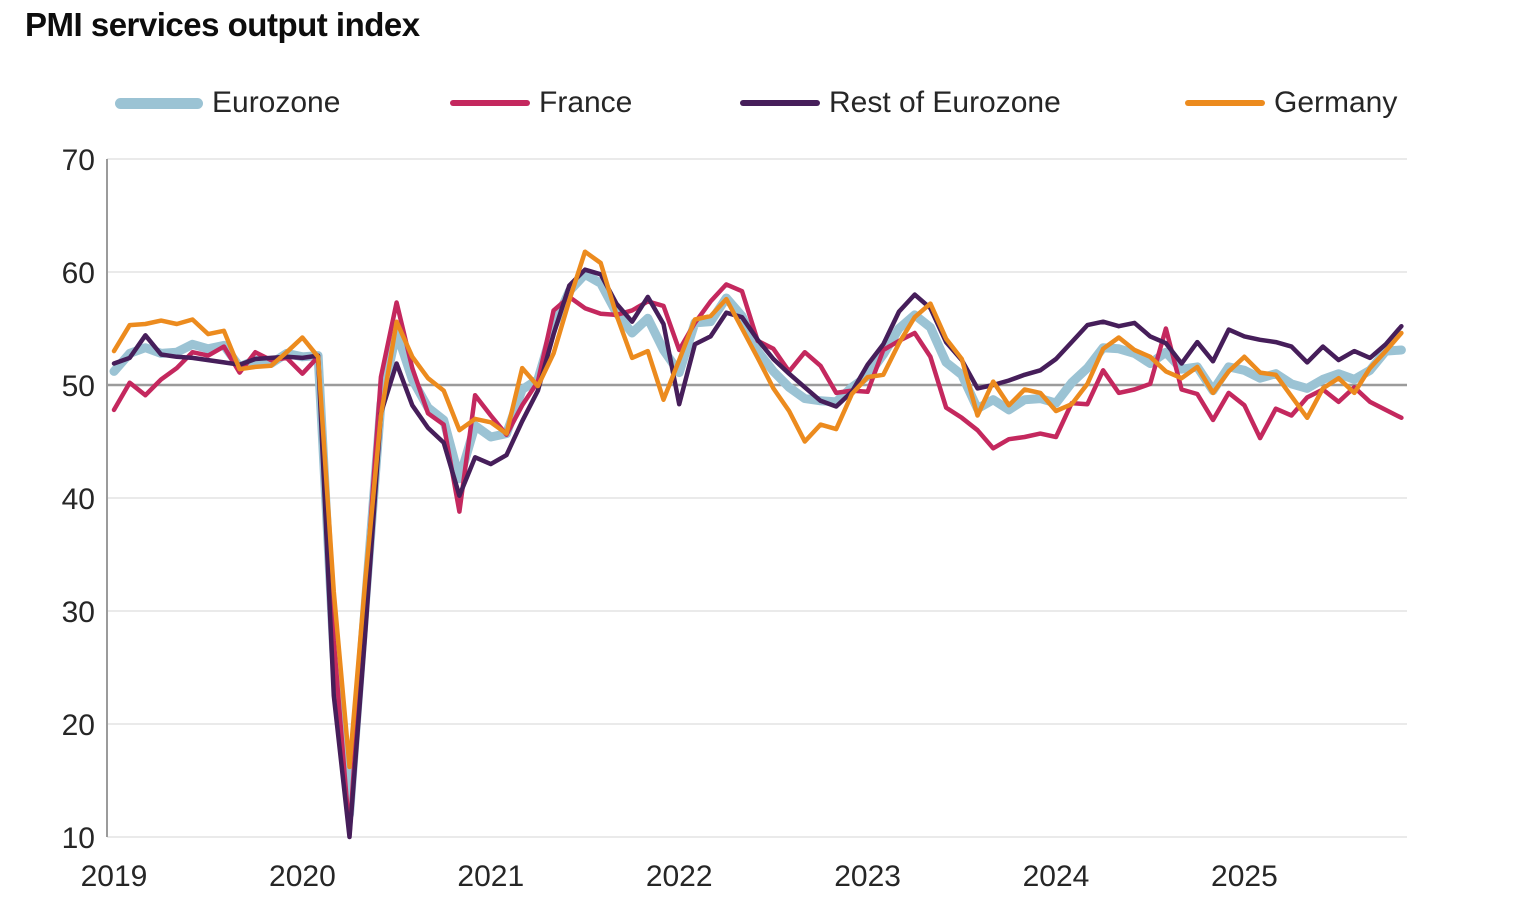  What do you see at coordinates (302, 876) in the screenshot?
I see `x-tick-label-2020: 2020` at bounding box center [302, 876].